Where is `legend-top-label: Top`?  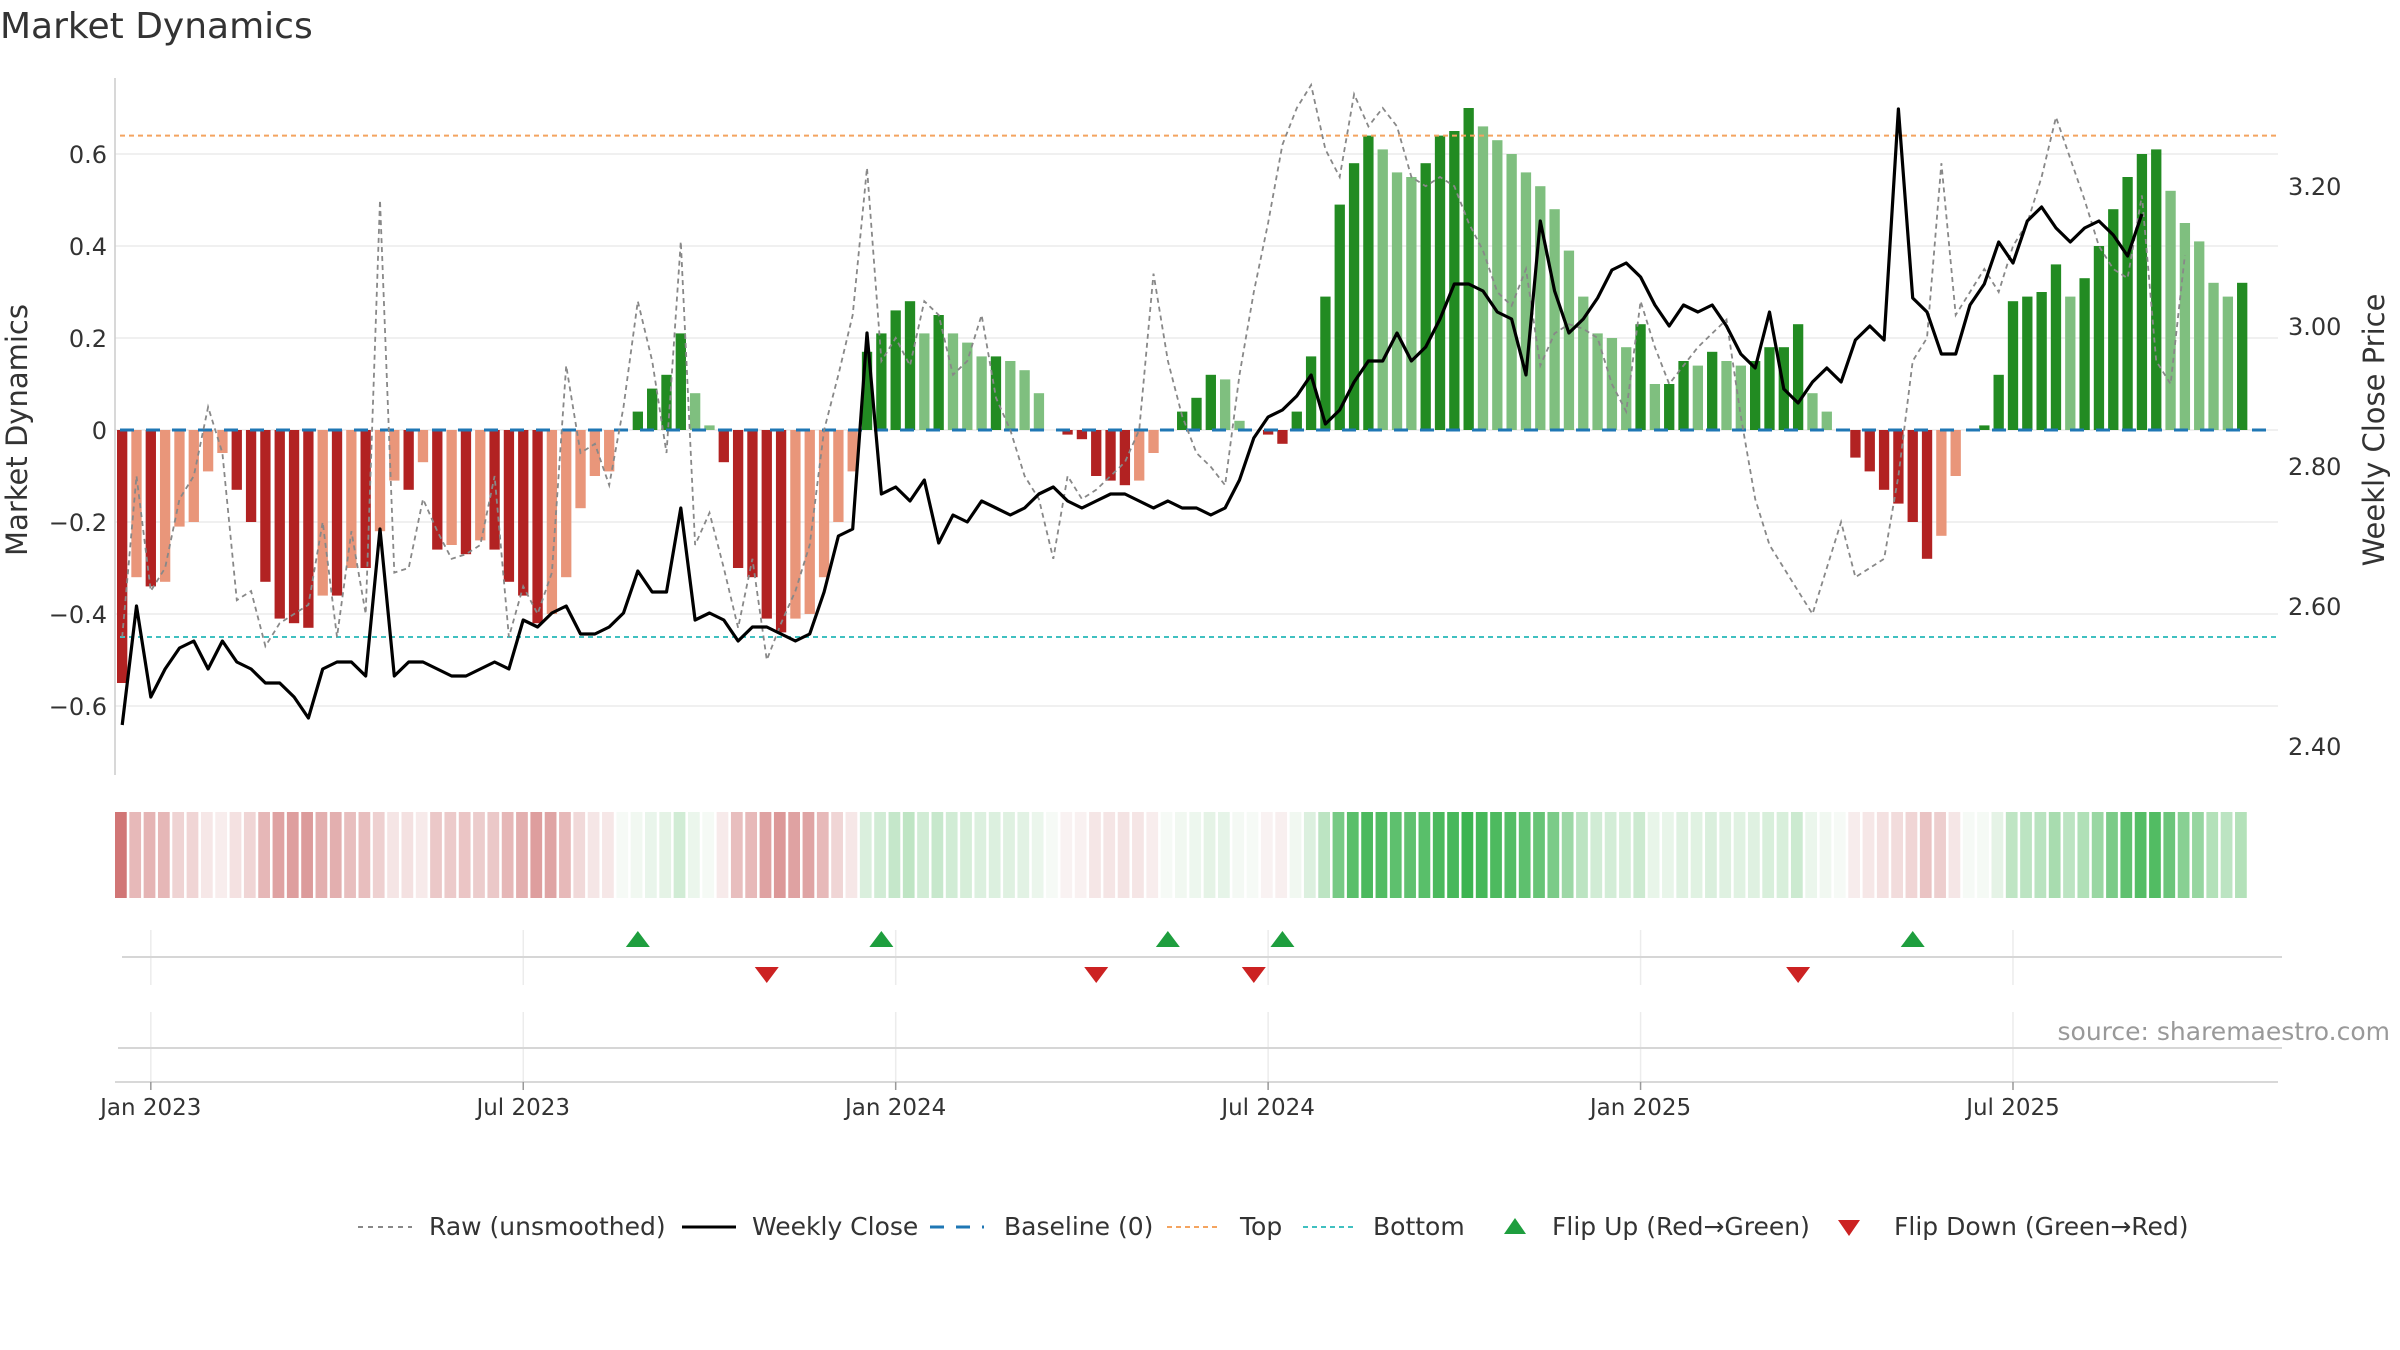 legend-top-label: Top is located at coordinates (1260, 1226).